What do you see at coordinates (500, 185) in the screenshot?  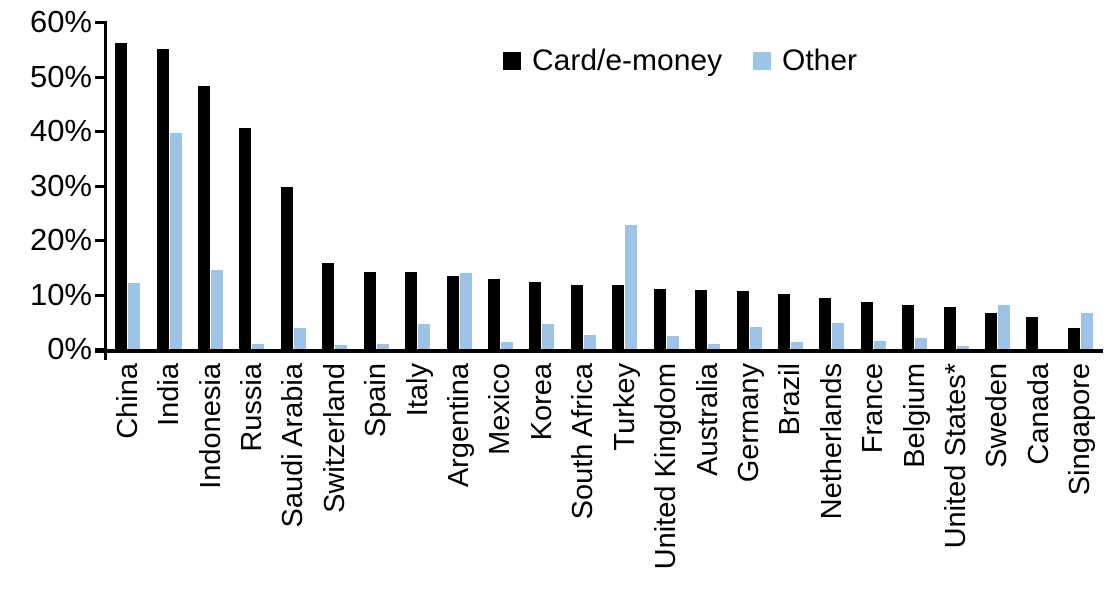 I see `bar-group-mexico` at bounding box center [500, 185].